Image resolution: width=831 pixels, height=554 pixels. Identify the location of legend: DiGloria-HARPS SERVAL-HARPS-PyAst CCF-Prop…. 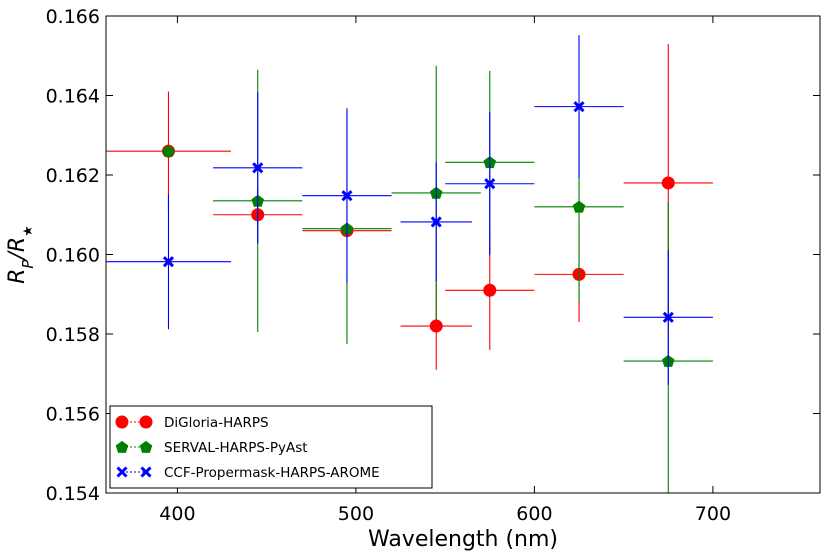
(271, 447).